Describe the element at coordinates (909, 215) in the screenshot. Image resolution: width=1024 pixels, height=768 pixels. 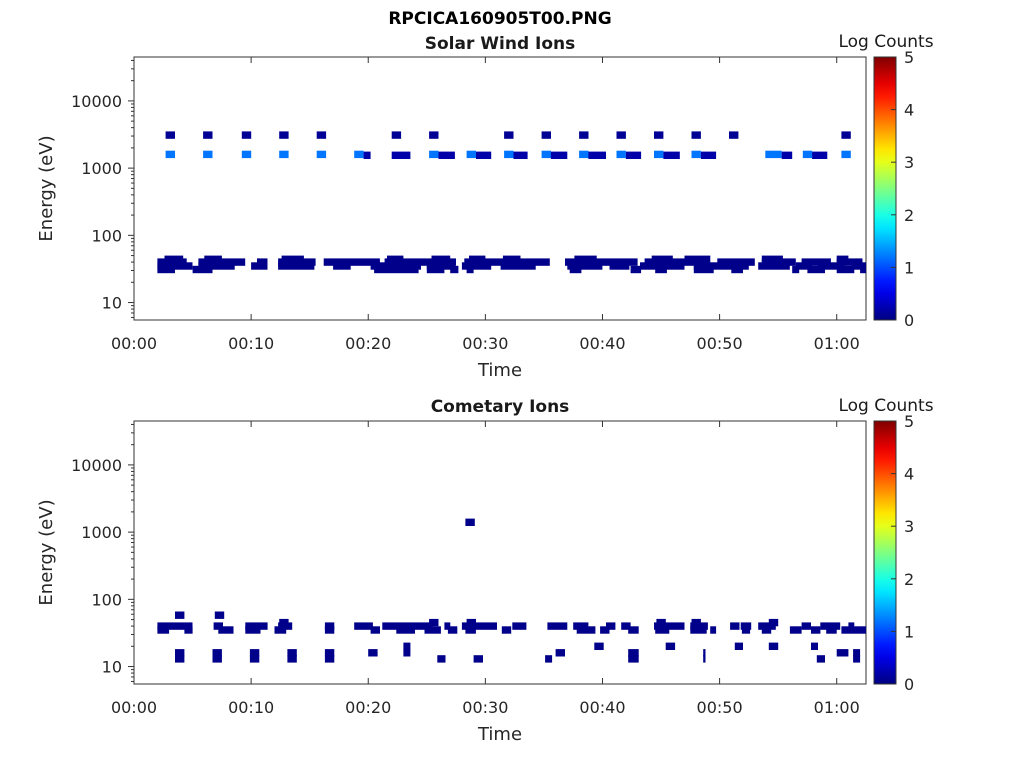
I see `colorbar-tick-label: 2` at that location.